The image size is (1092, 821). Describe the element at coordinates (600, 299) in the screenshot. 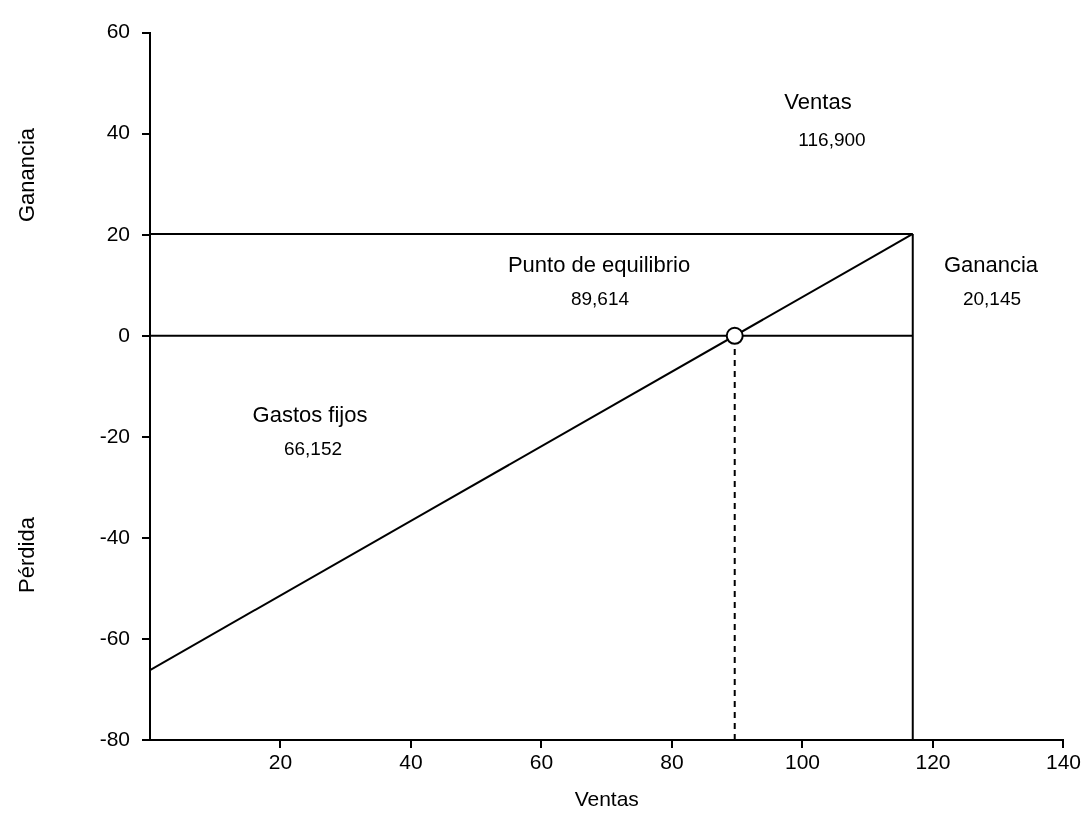

I see `annotation: 89,614` at that location.